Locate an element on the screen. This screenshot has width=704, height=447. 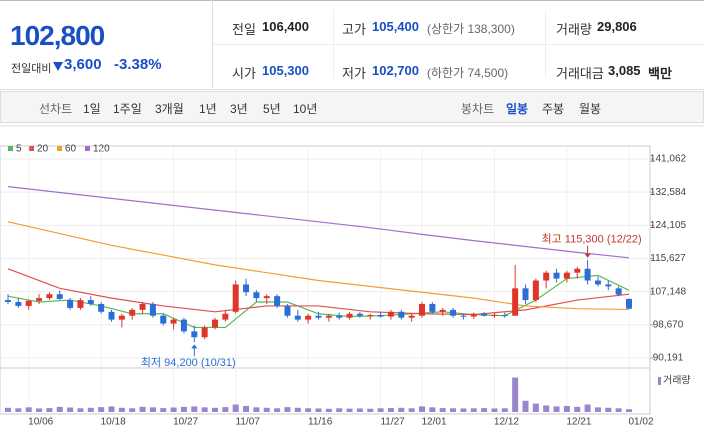
annotation: 최고 115,300 (12/22) is located at coordinates (592, 239).